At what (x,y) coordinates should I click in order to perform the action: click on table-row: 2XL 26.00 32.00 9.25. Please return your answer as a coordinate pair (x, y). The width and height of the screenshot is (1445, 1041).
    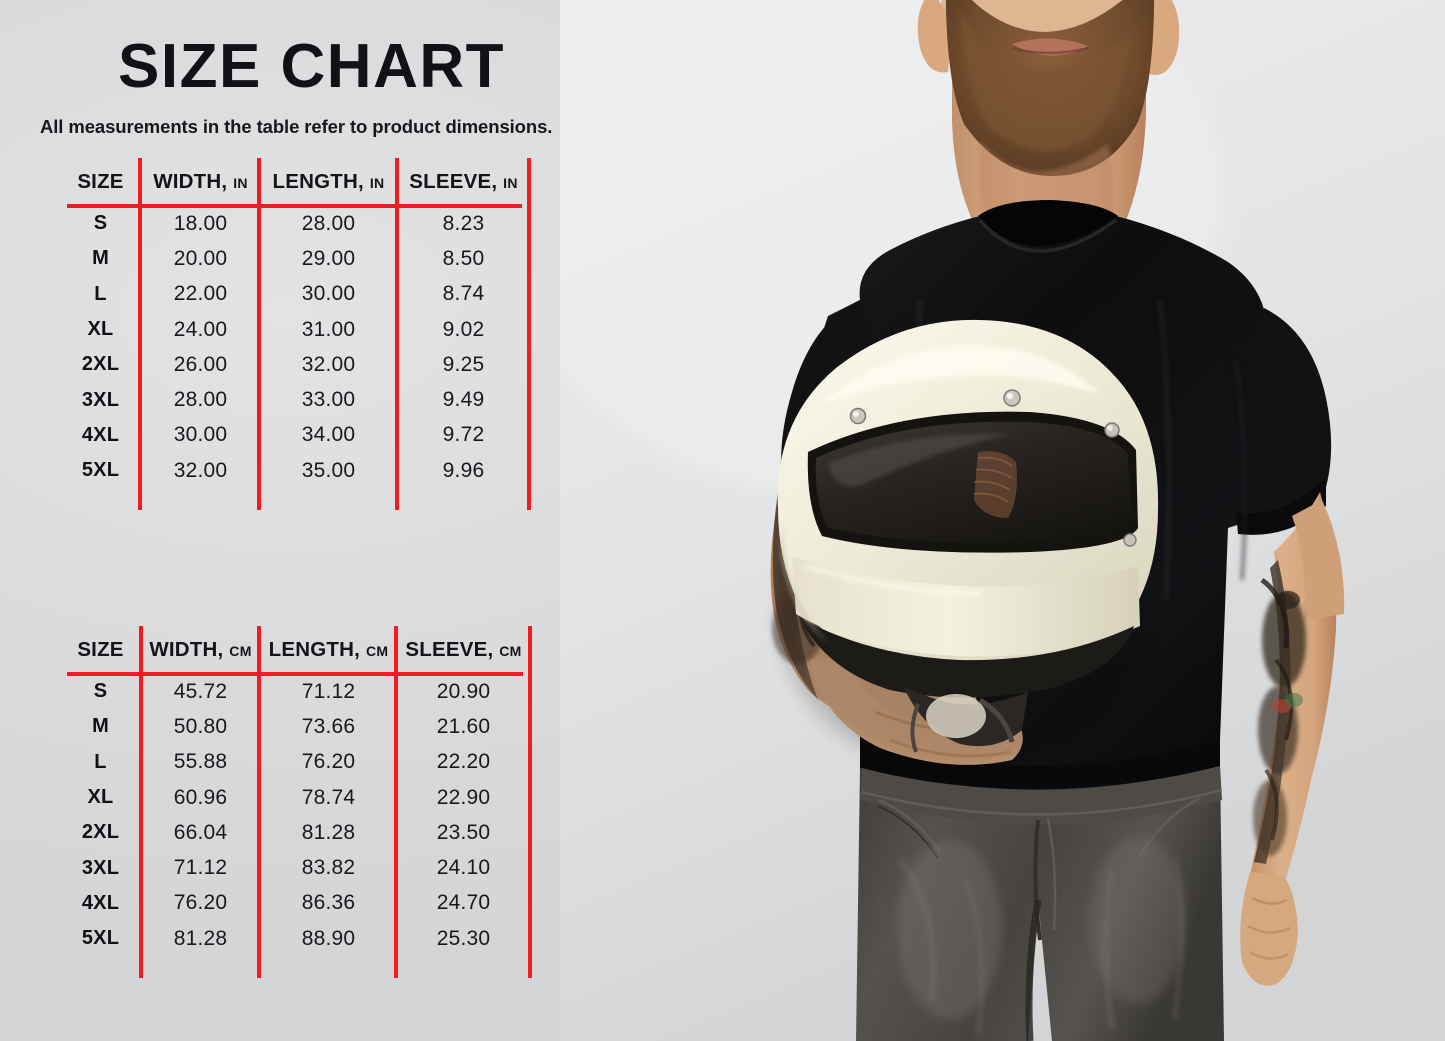
    Looking at the image, I should click on (295, 364).